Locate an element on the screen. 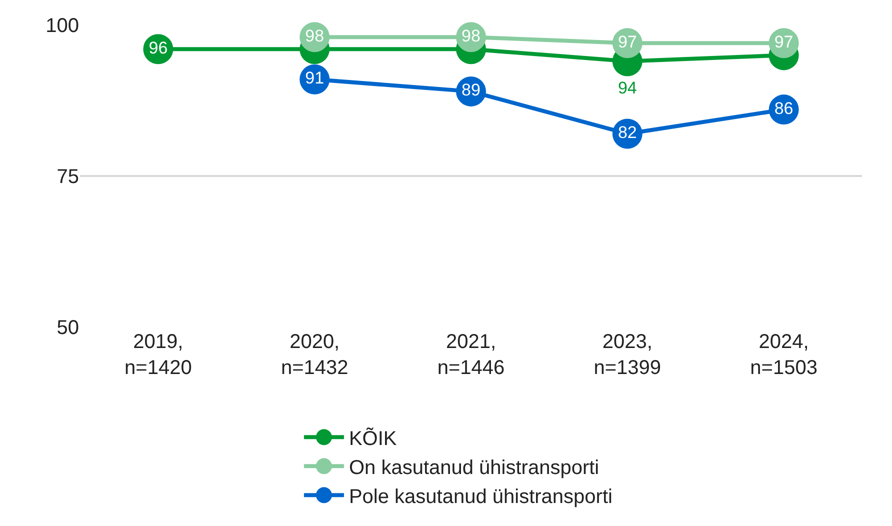 The image size is (892, 526). data-label: 96 is located at coordinates (158, 48).